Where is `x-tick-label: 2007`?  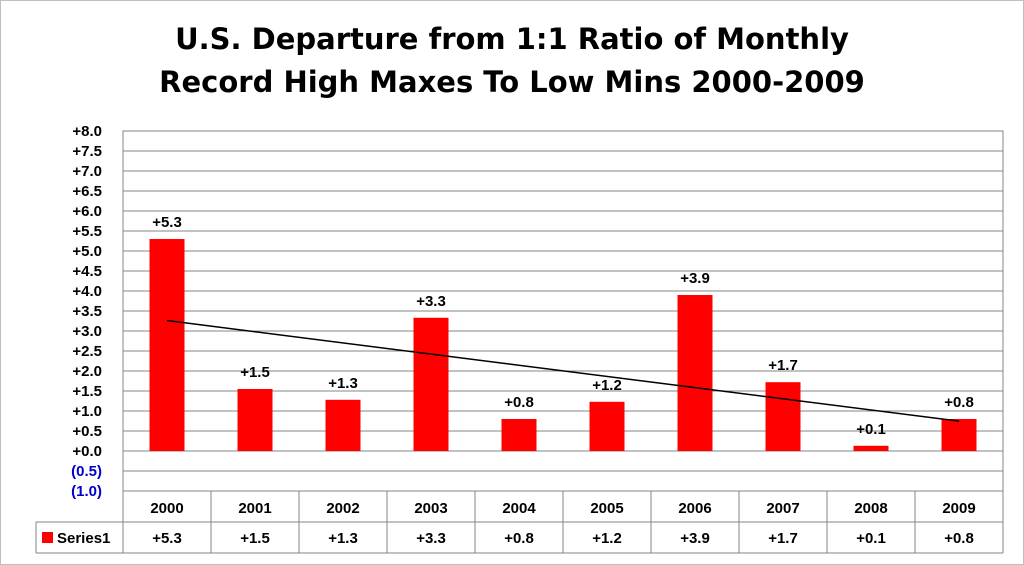 x-tick-label: 2007 is located at coordinates (782, 508).